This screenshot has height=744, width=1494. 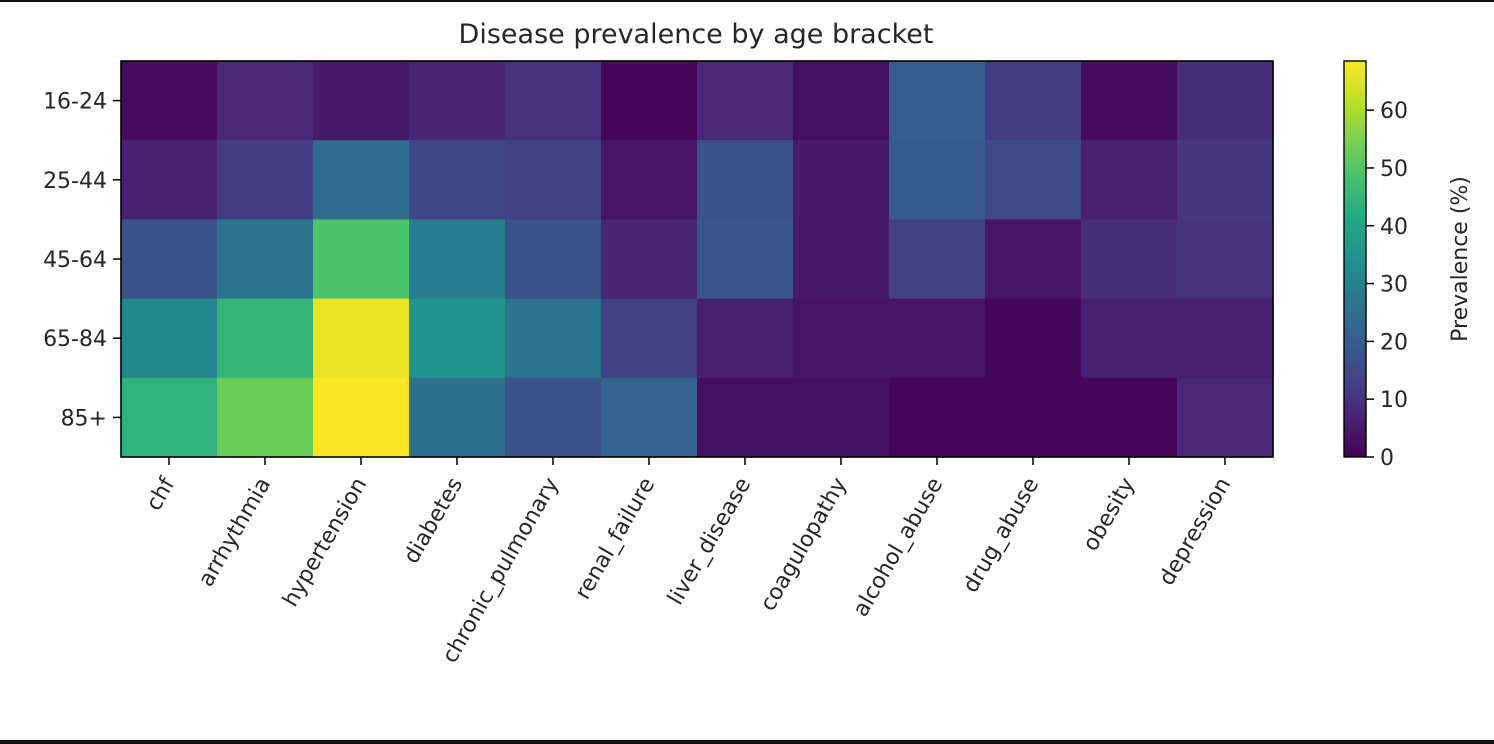 I want to click on top-border, so click(x=747, y=1).